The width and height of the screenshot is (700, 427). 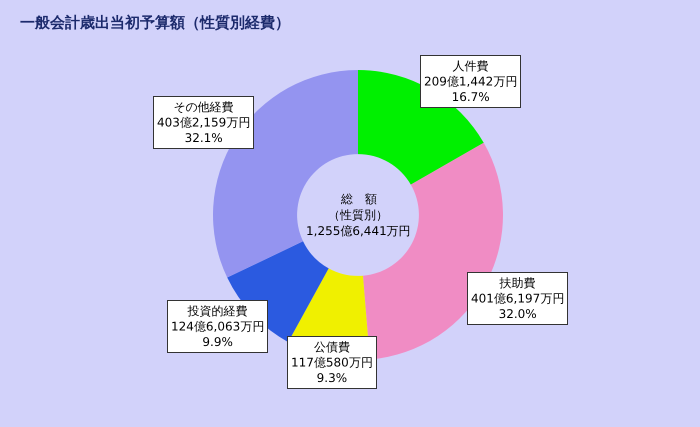 I want to click on slice-label: 公債費, so click(x=332, y=347).